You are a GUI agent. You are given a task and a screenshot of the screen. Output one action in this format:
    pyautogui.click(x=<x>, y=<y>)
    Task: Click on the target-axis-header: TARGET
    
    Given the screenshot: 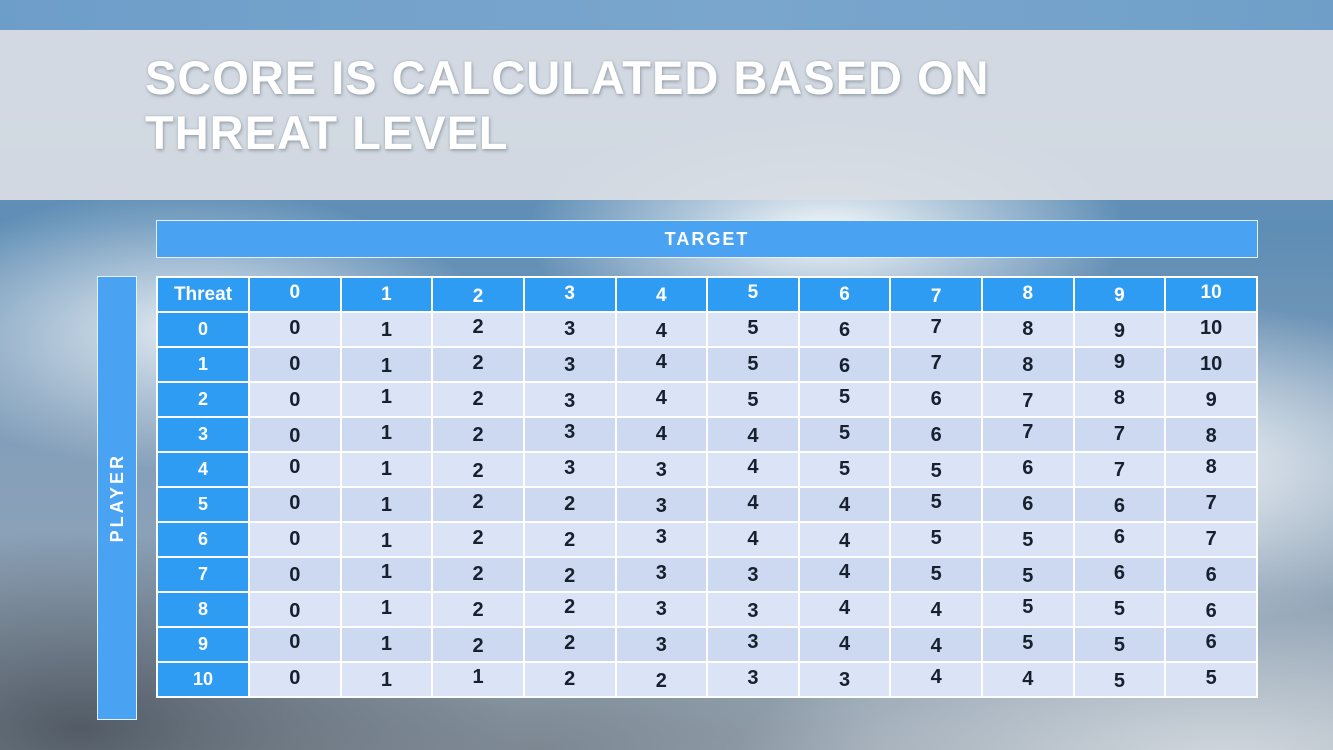 What is the action you would take?
    pyautogui.click(x=707, y=239)
    